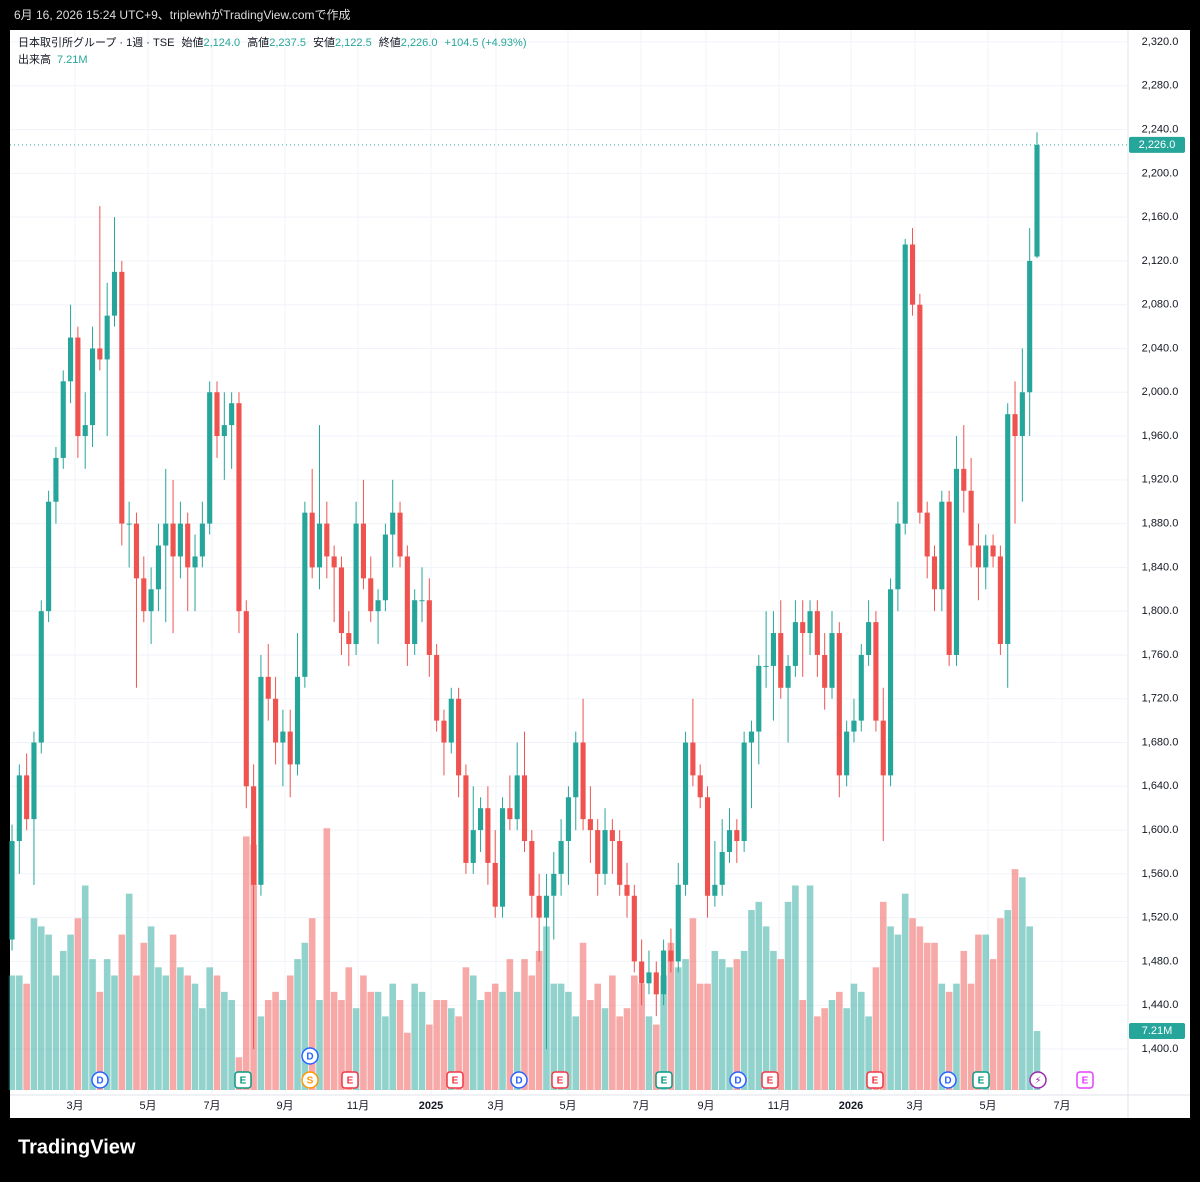 This screenshot has height=1182, width=1200. Describe the element at coordinates (705, 1106) in the screenshot. I see `x-tick-label: 9月` at that location.